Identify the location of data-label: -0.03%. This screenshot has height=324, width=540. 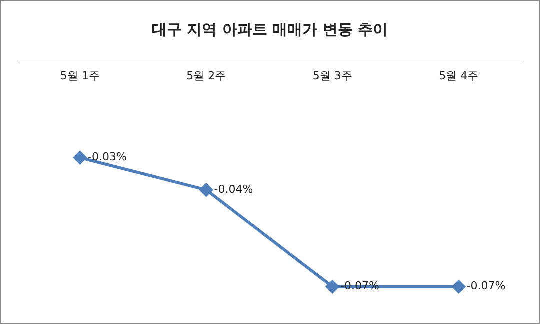
(107, 157).